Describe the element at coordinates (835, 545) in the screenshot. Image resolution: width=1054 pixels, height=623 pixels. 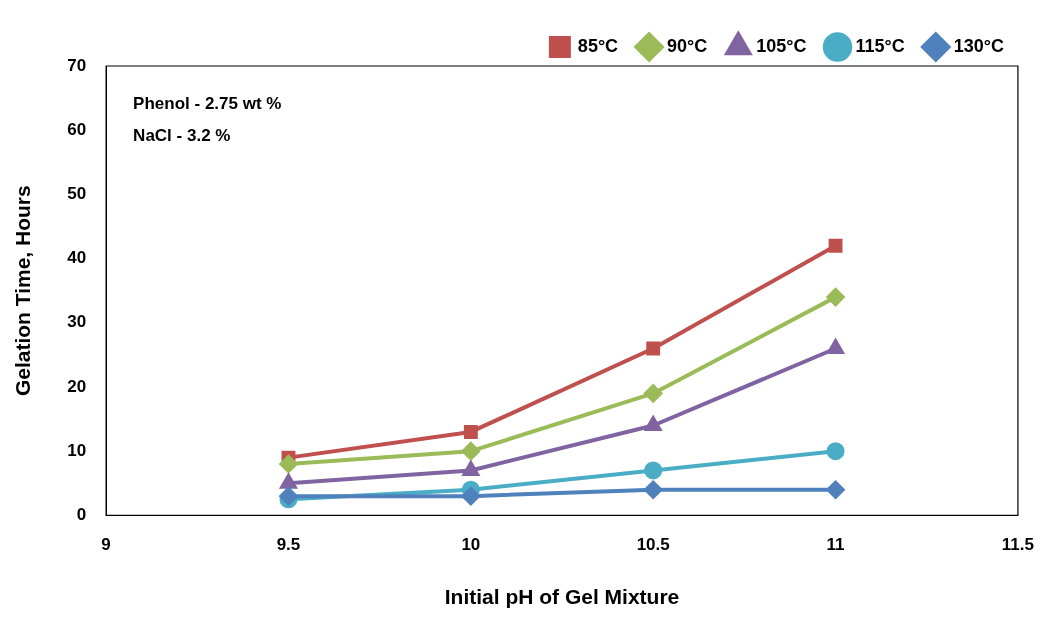
I see `x-tick-label: 11` at that location.